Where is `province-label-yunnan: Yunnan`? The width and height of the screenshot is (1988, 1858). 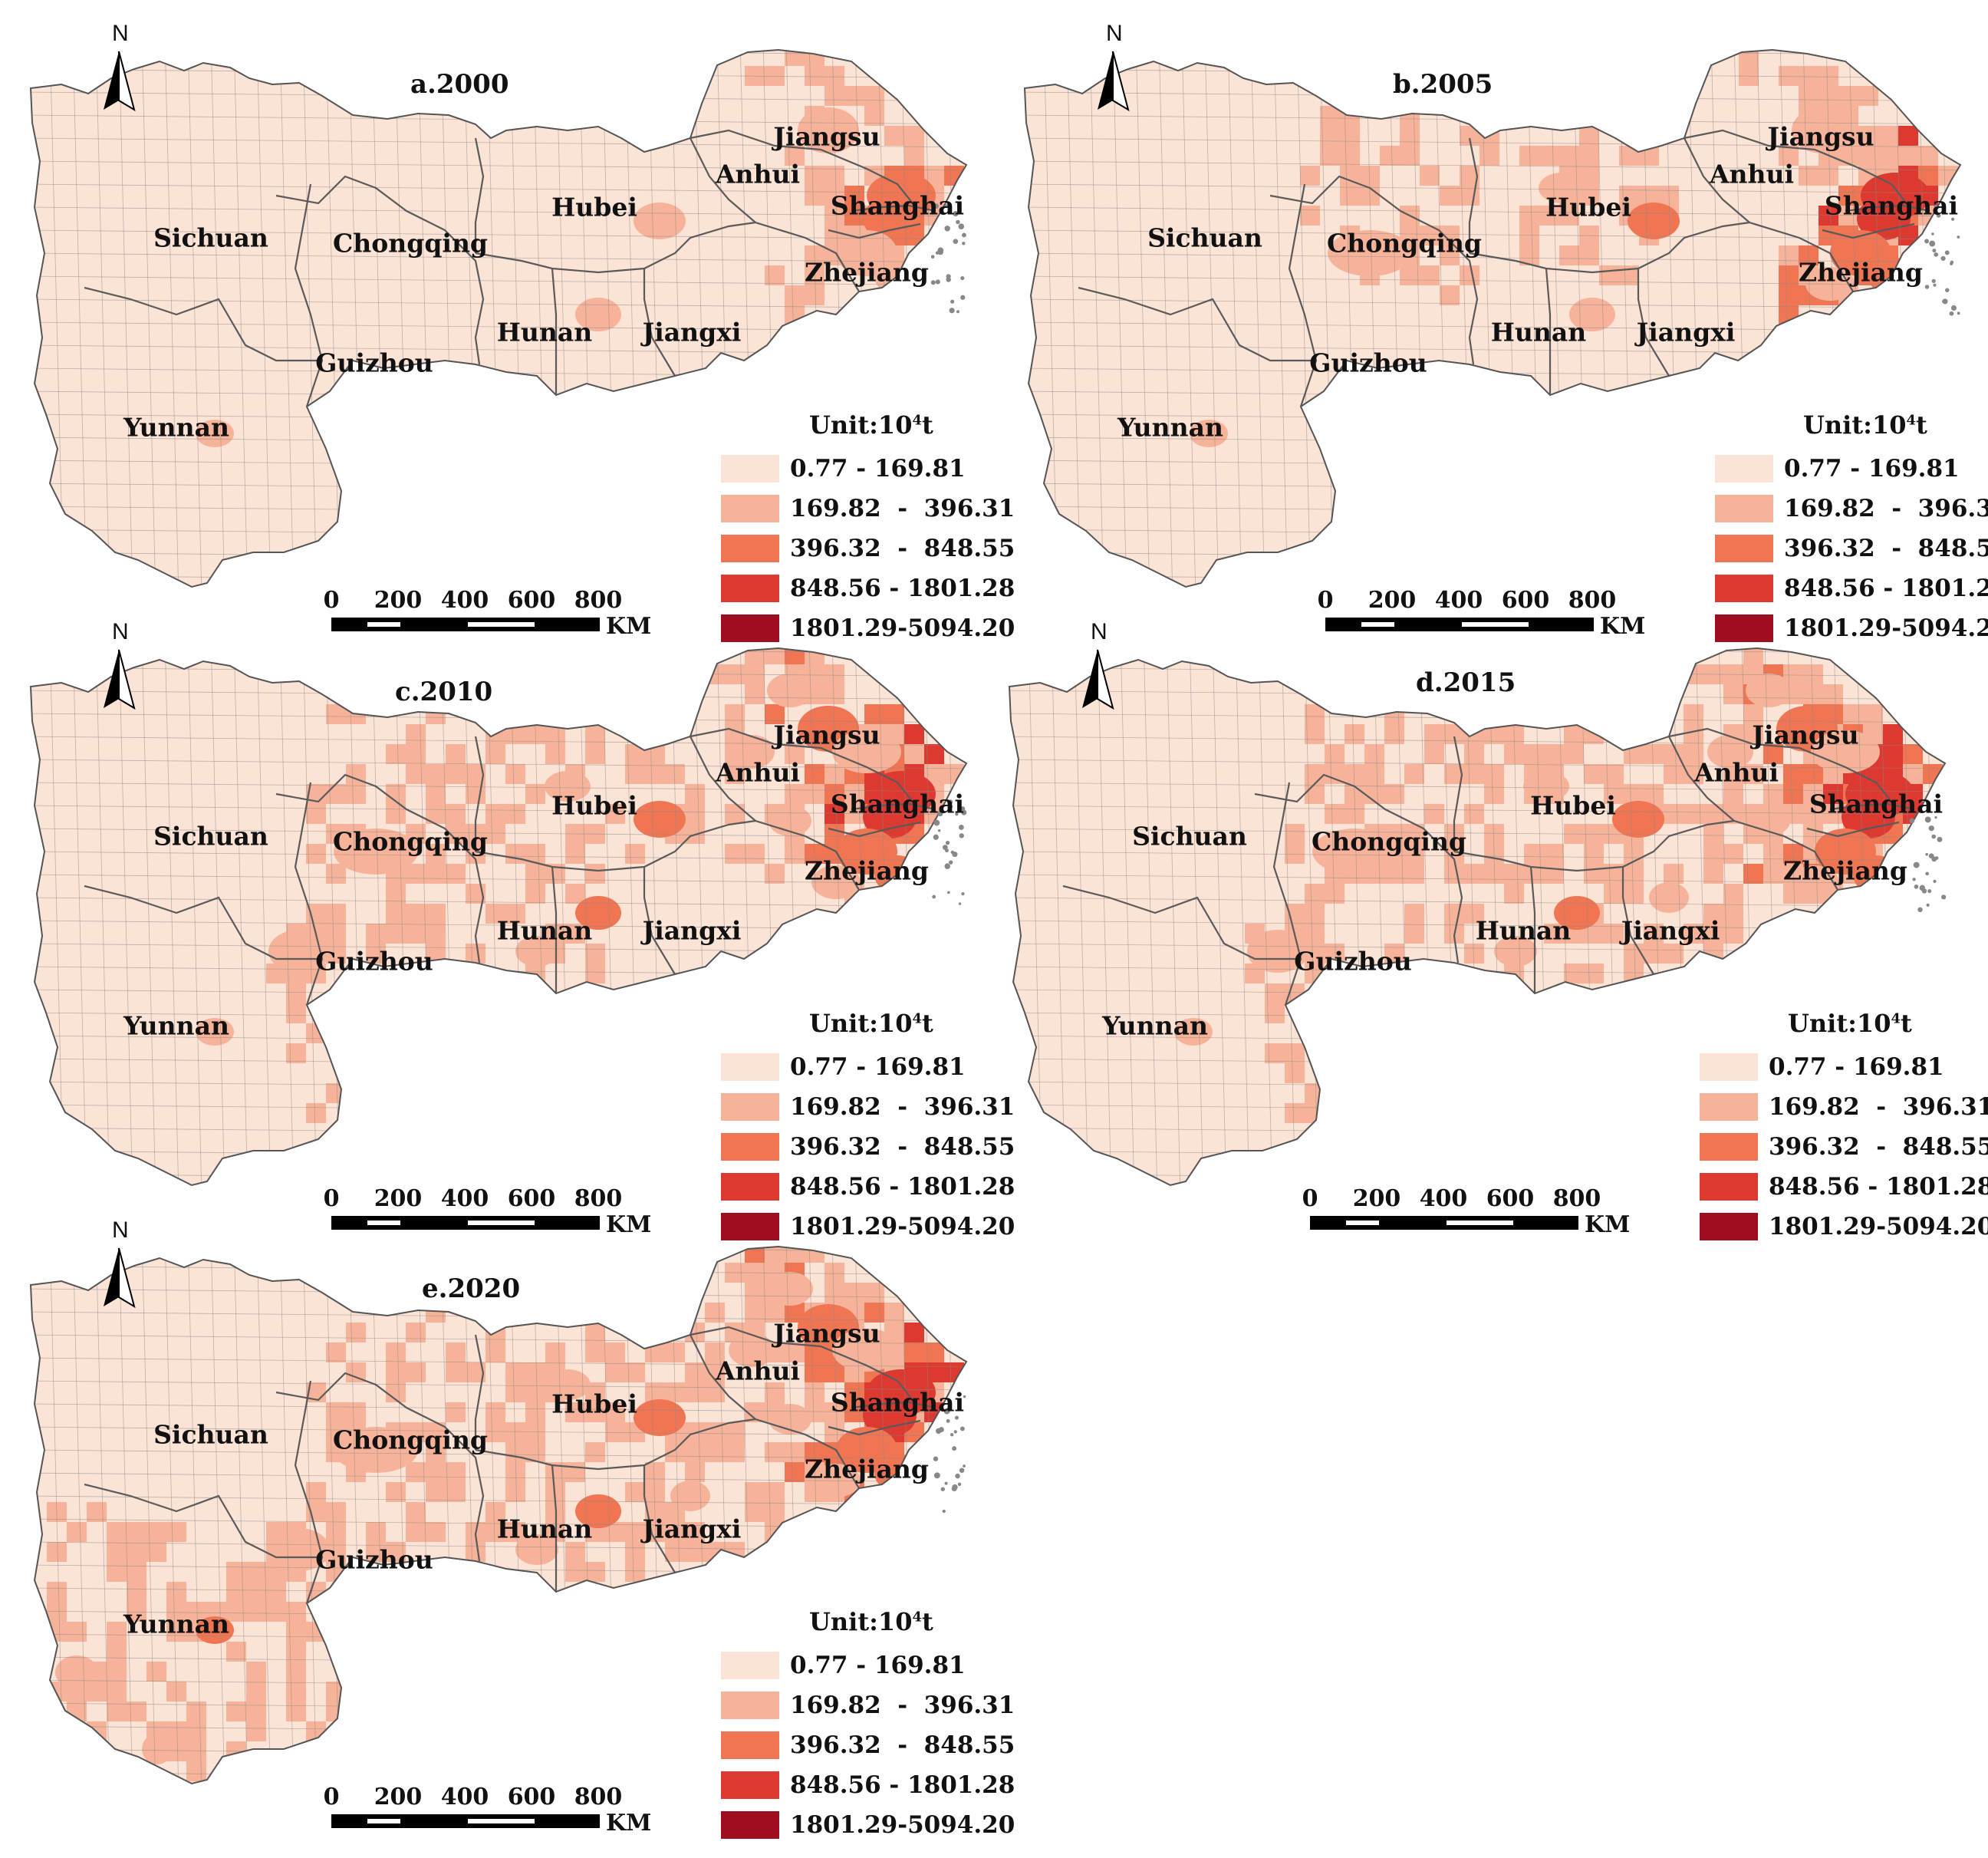 province-label-yunnan: Yunnan is located at coordinates (177, 1025).